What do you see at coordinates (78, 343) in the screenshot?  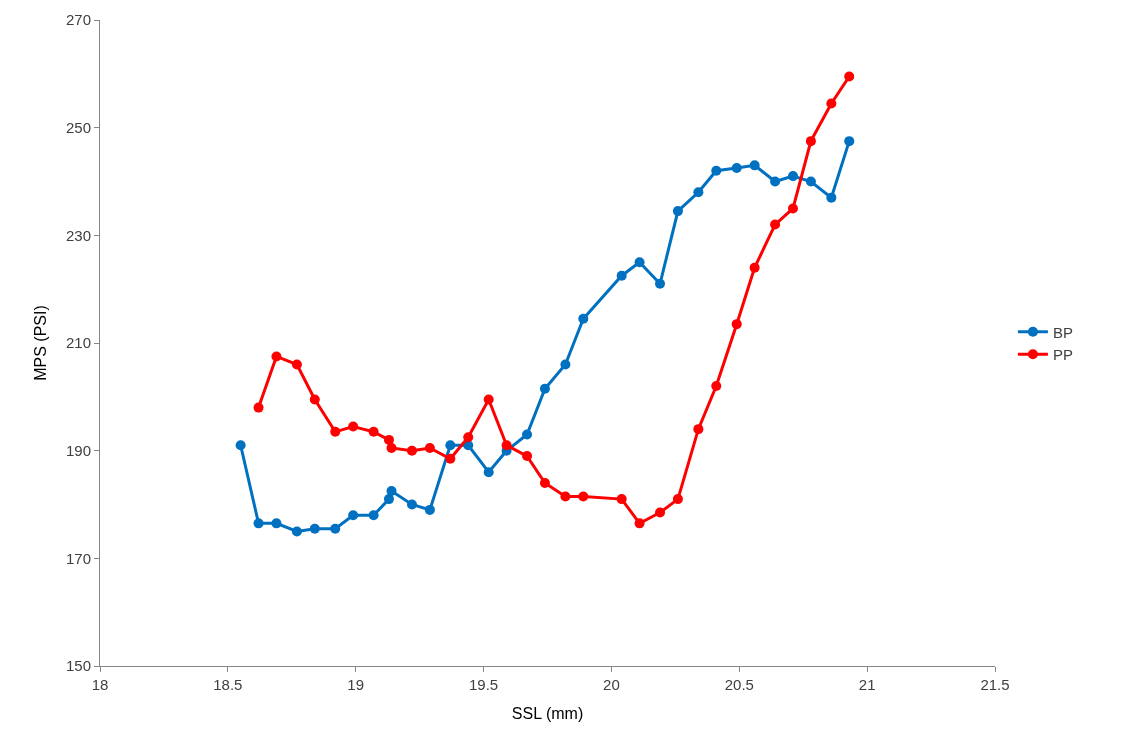 I see `y-tick-label: 210` at bounding box center [78, 343].